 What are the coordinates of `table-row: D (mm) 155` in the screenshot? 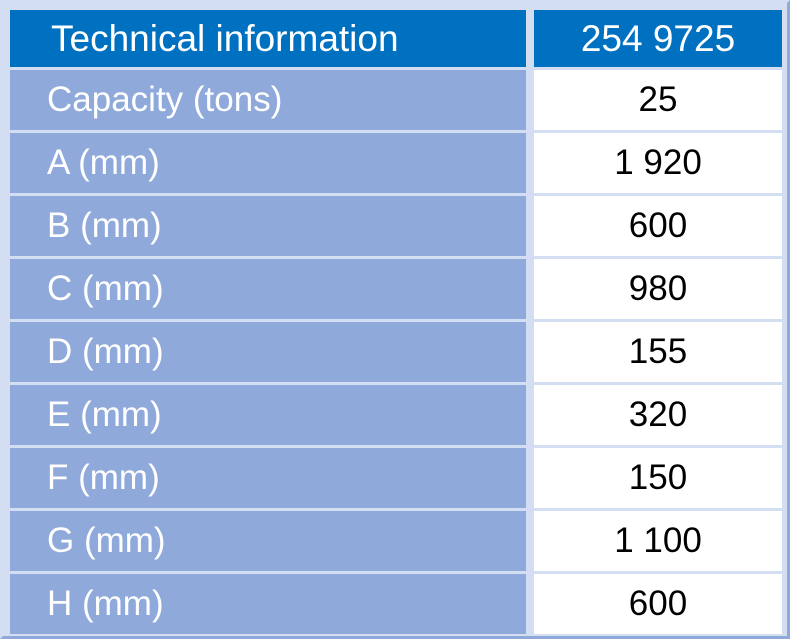 It's located at (396, 353).